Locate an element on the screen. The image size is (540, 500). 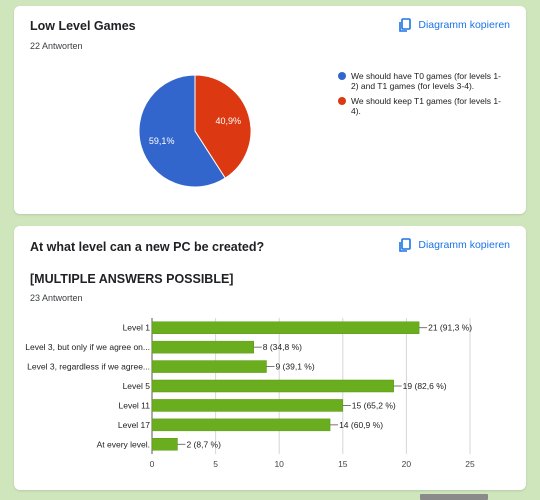
x-tick-label: 15 is located at coordinates (343, 464).